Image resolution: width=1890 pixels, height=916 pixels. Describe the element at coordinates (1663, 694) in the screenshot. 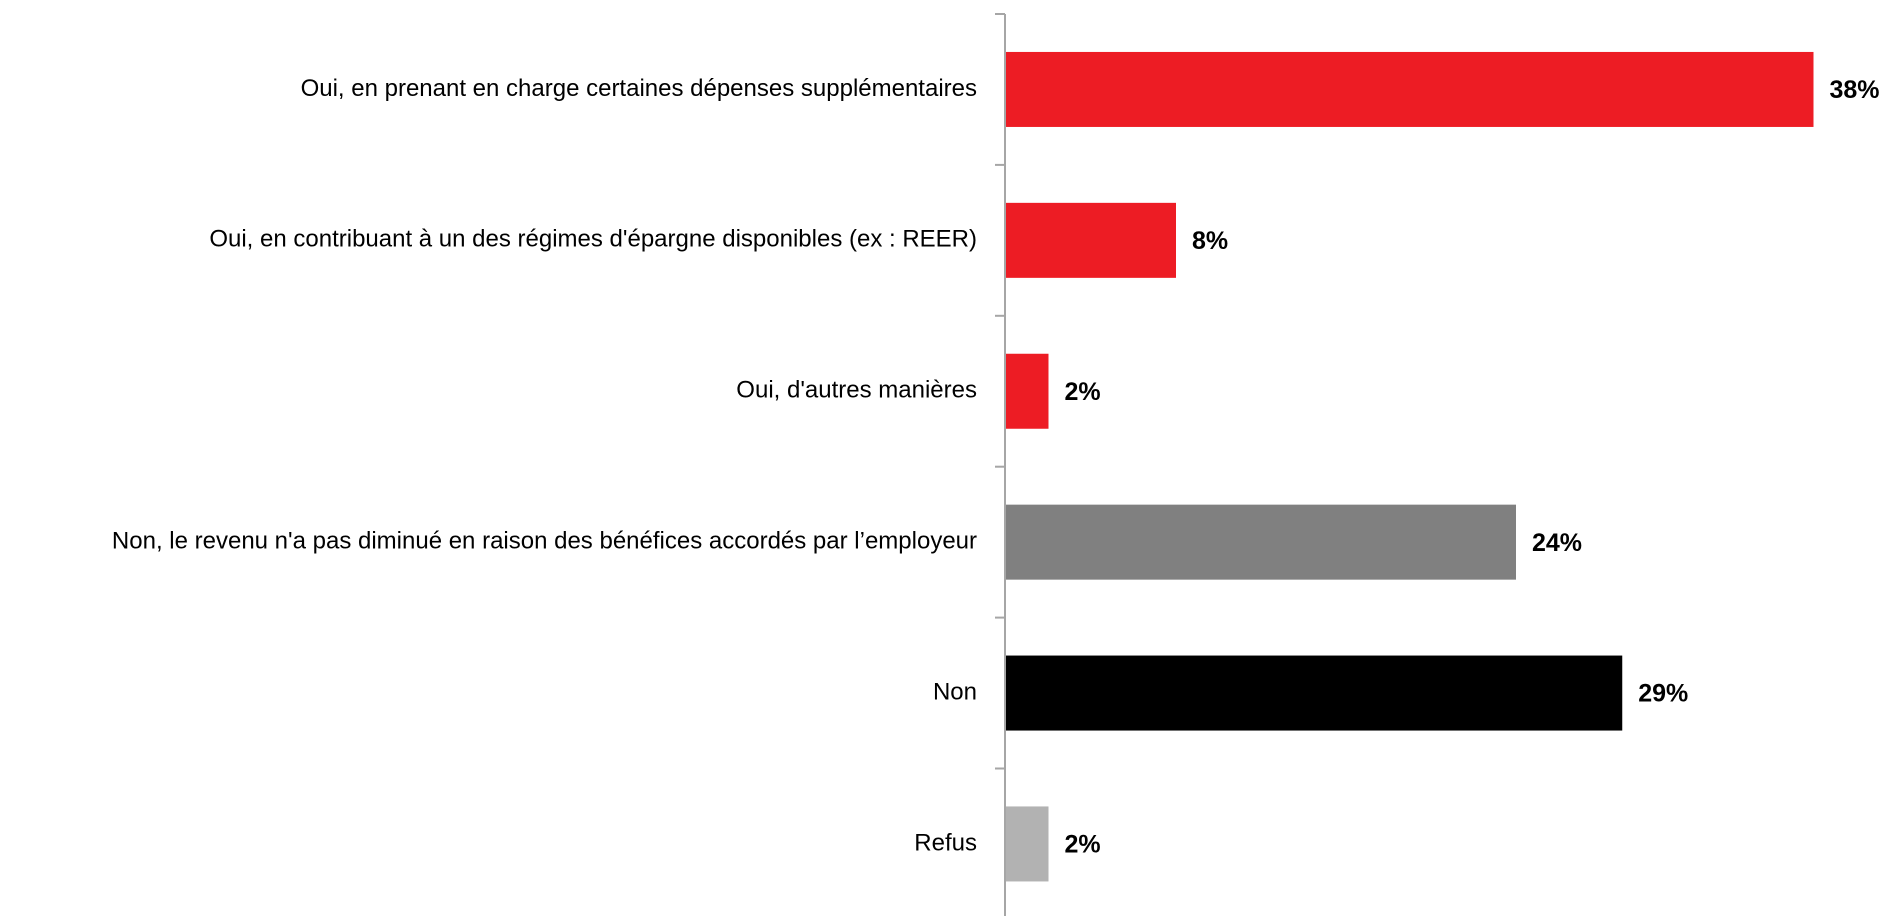

I see `value-label: 29%` at that location.